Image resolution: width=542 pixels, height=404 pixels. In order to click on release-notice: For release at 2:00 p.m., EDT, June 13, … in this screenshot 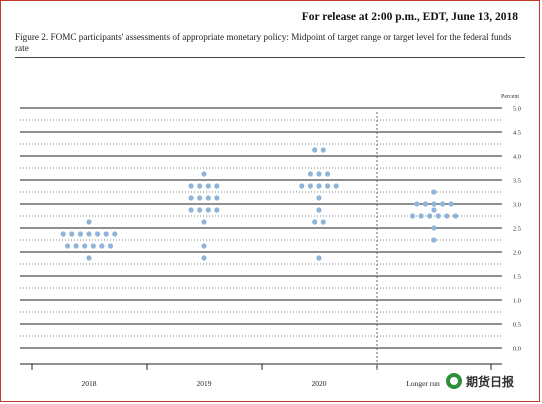, I will do `click(409, 17)`.